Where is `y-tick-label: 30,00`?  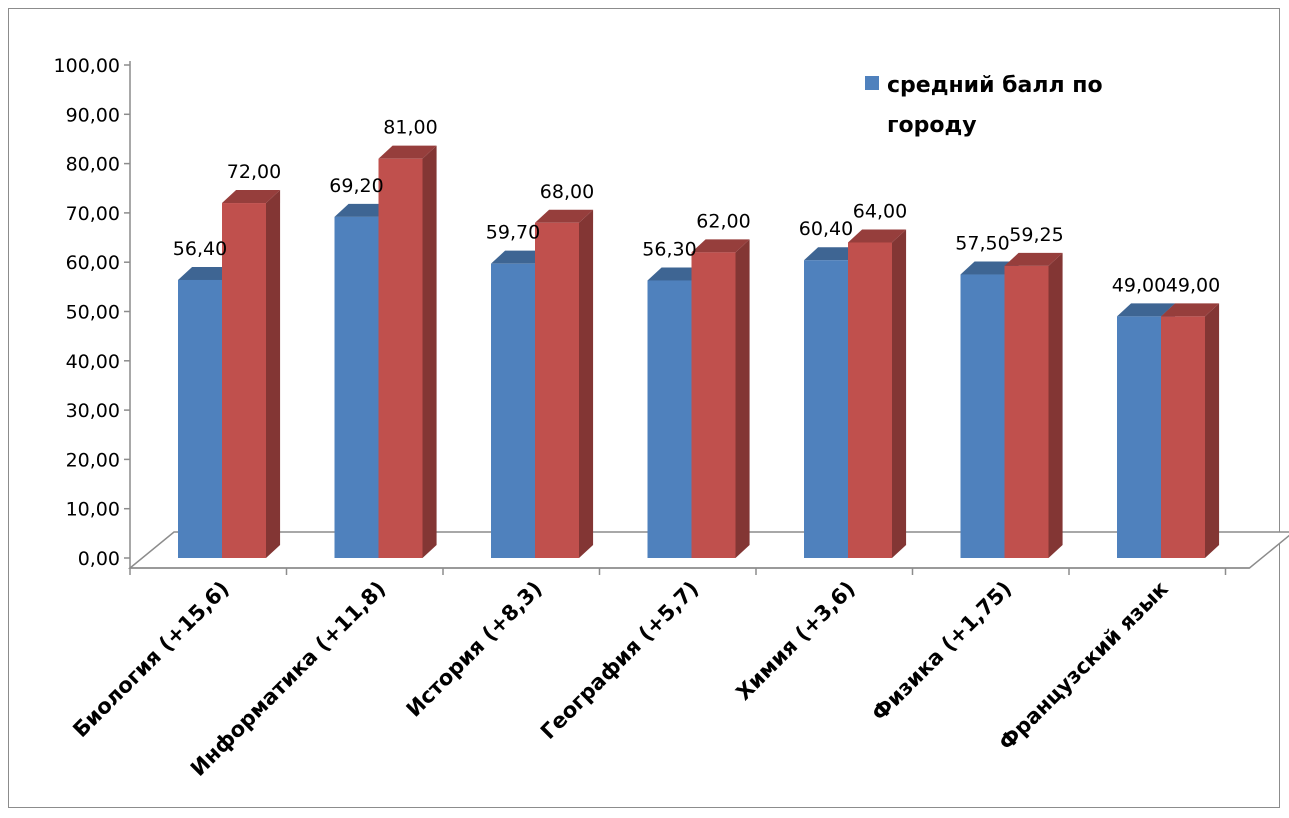 y-tick-label: 30,00 is located at coordinates (93, 411).